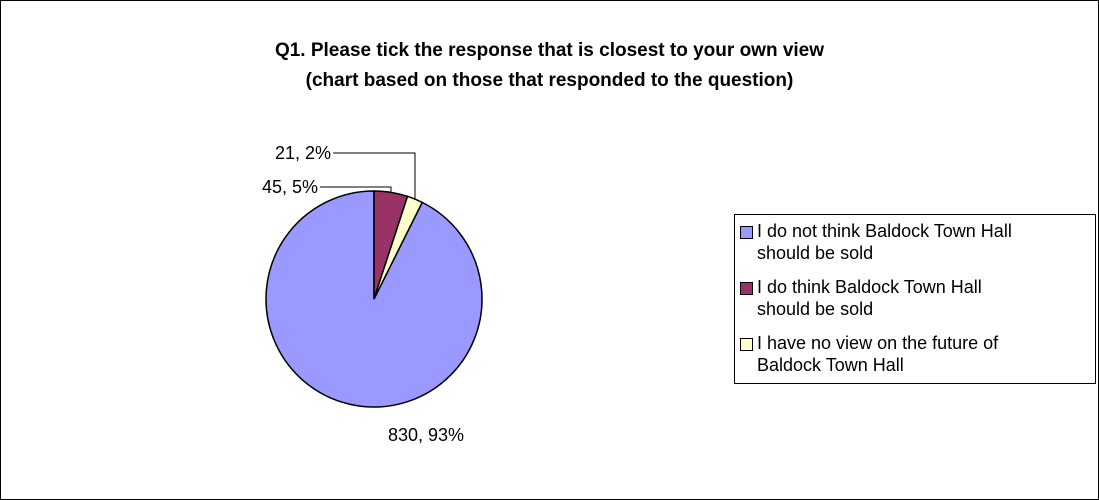 This screenshot has width=1099, height=500. I want to click on pie-slice-no-view, so click(398, 247).